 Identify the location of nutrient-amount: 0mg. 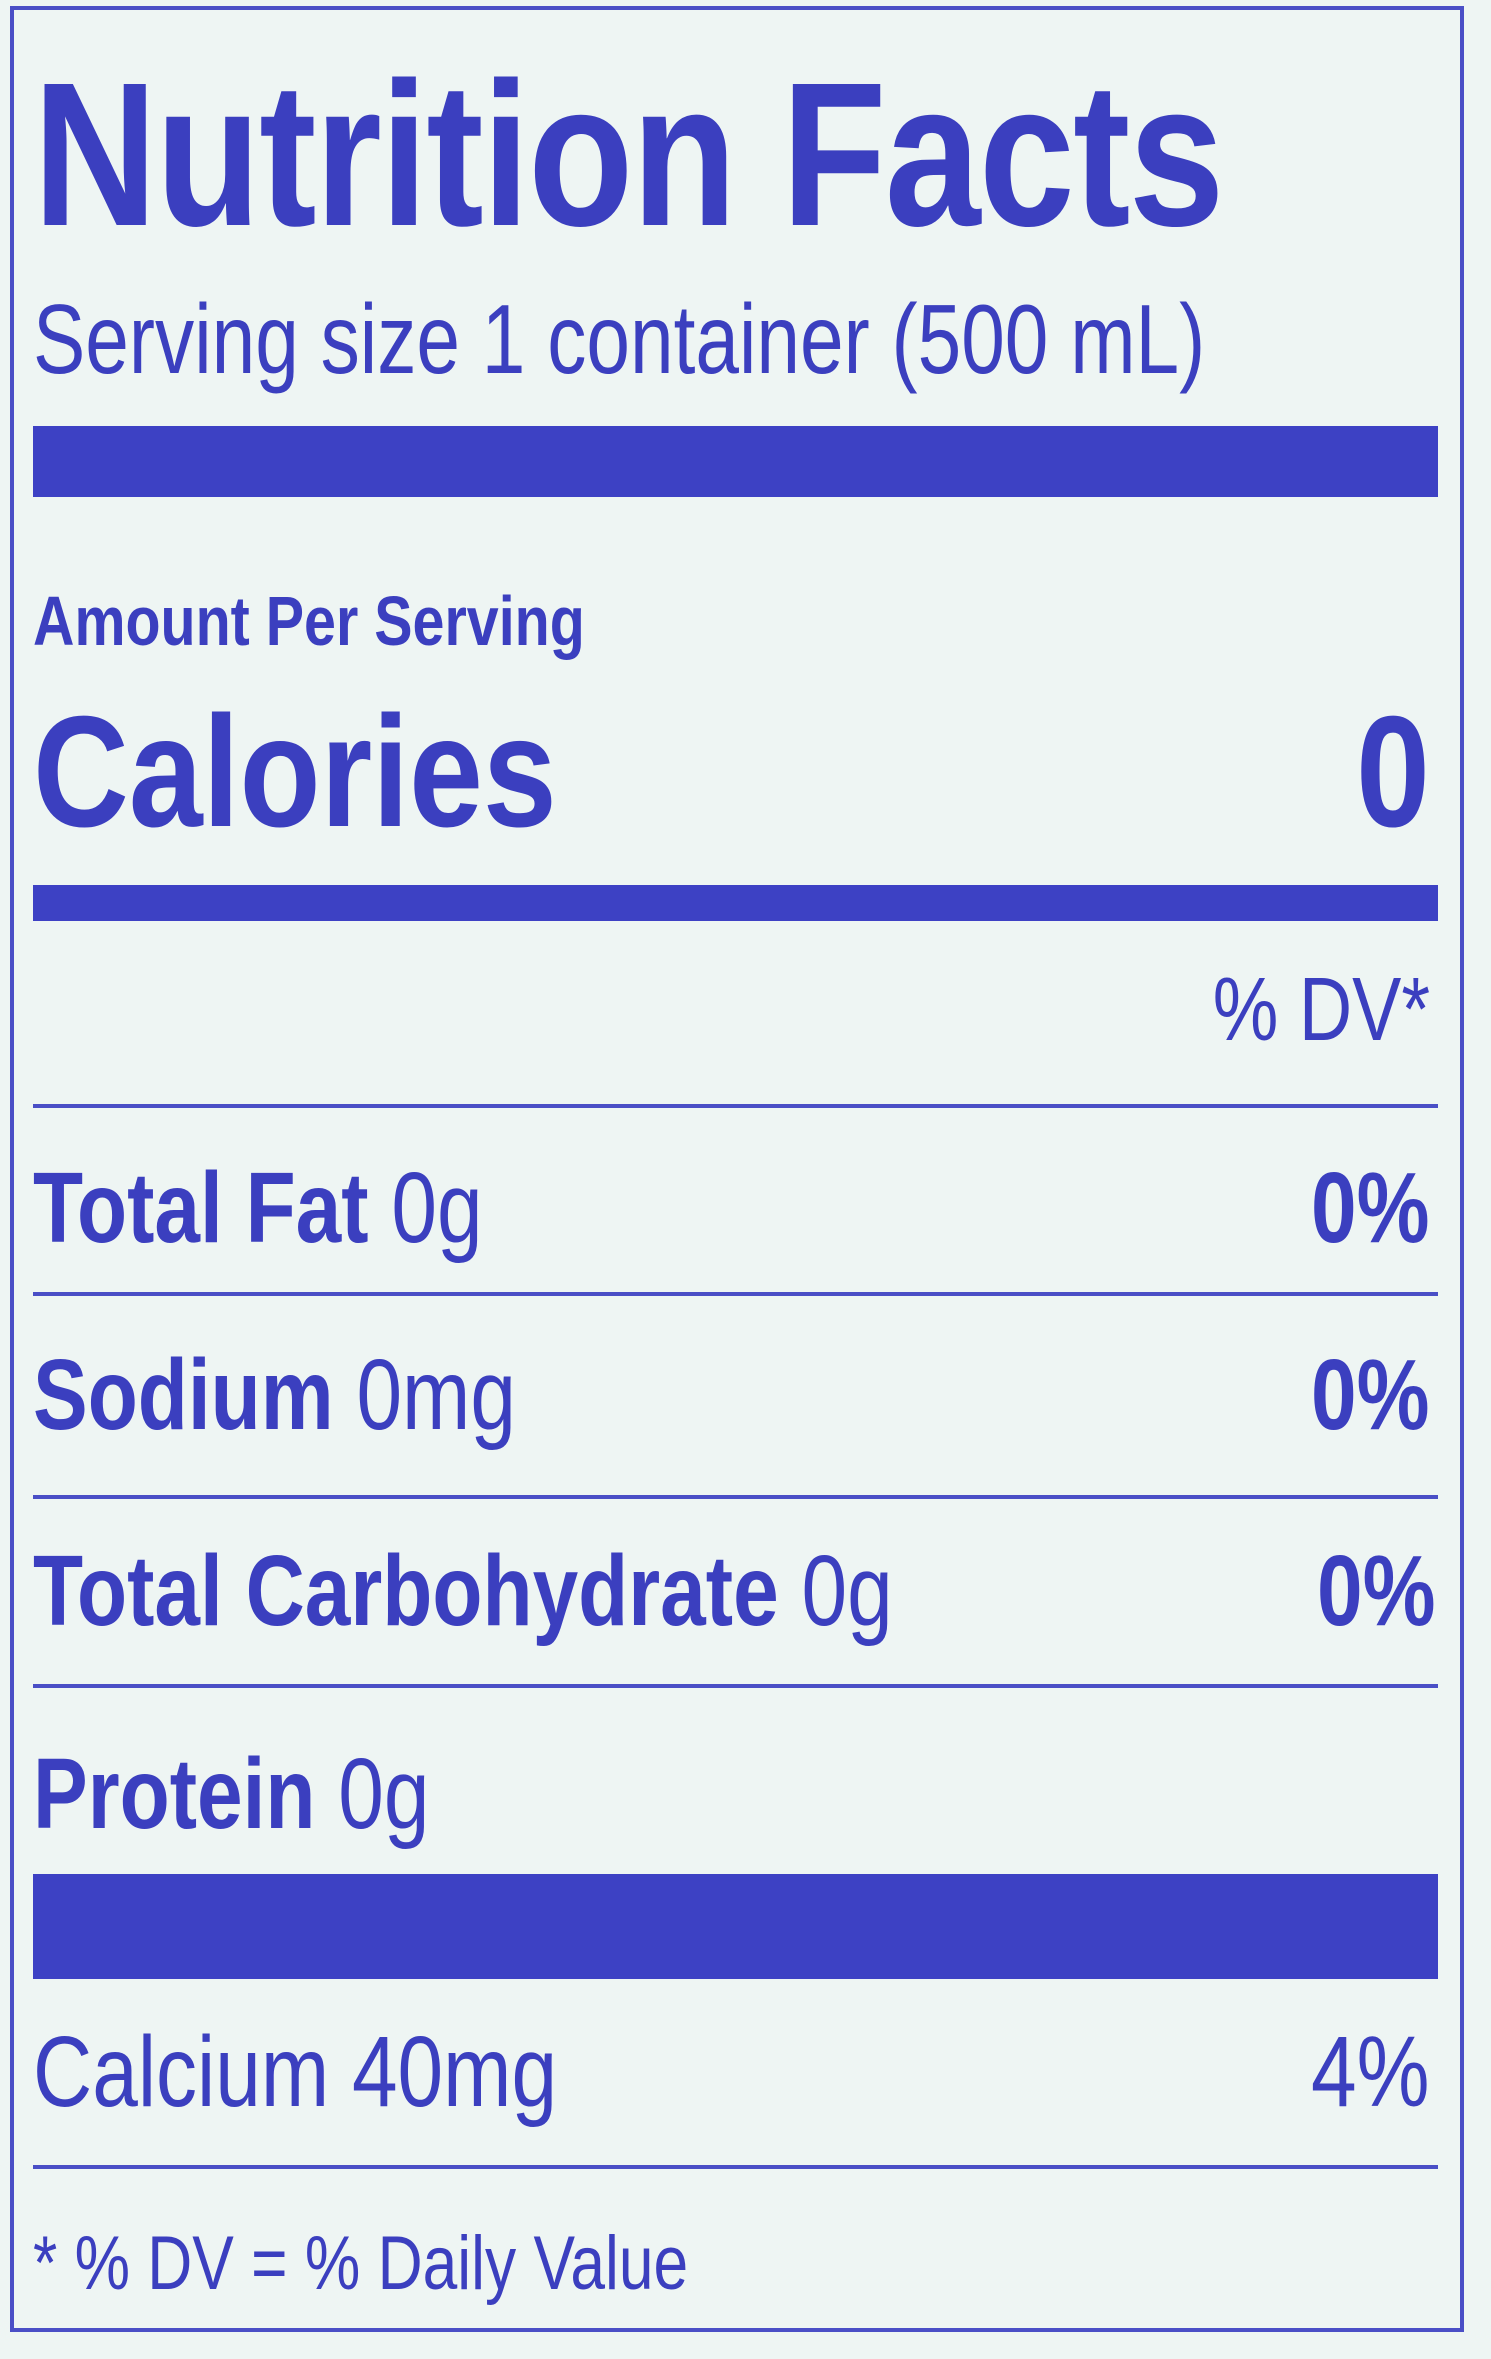
(436, 1395).